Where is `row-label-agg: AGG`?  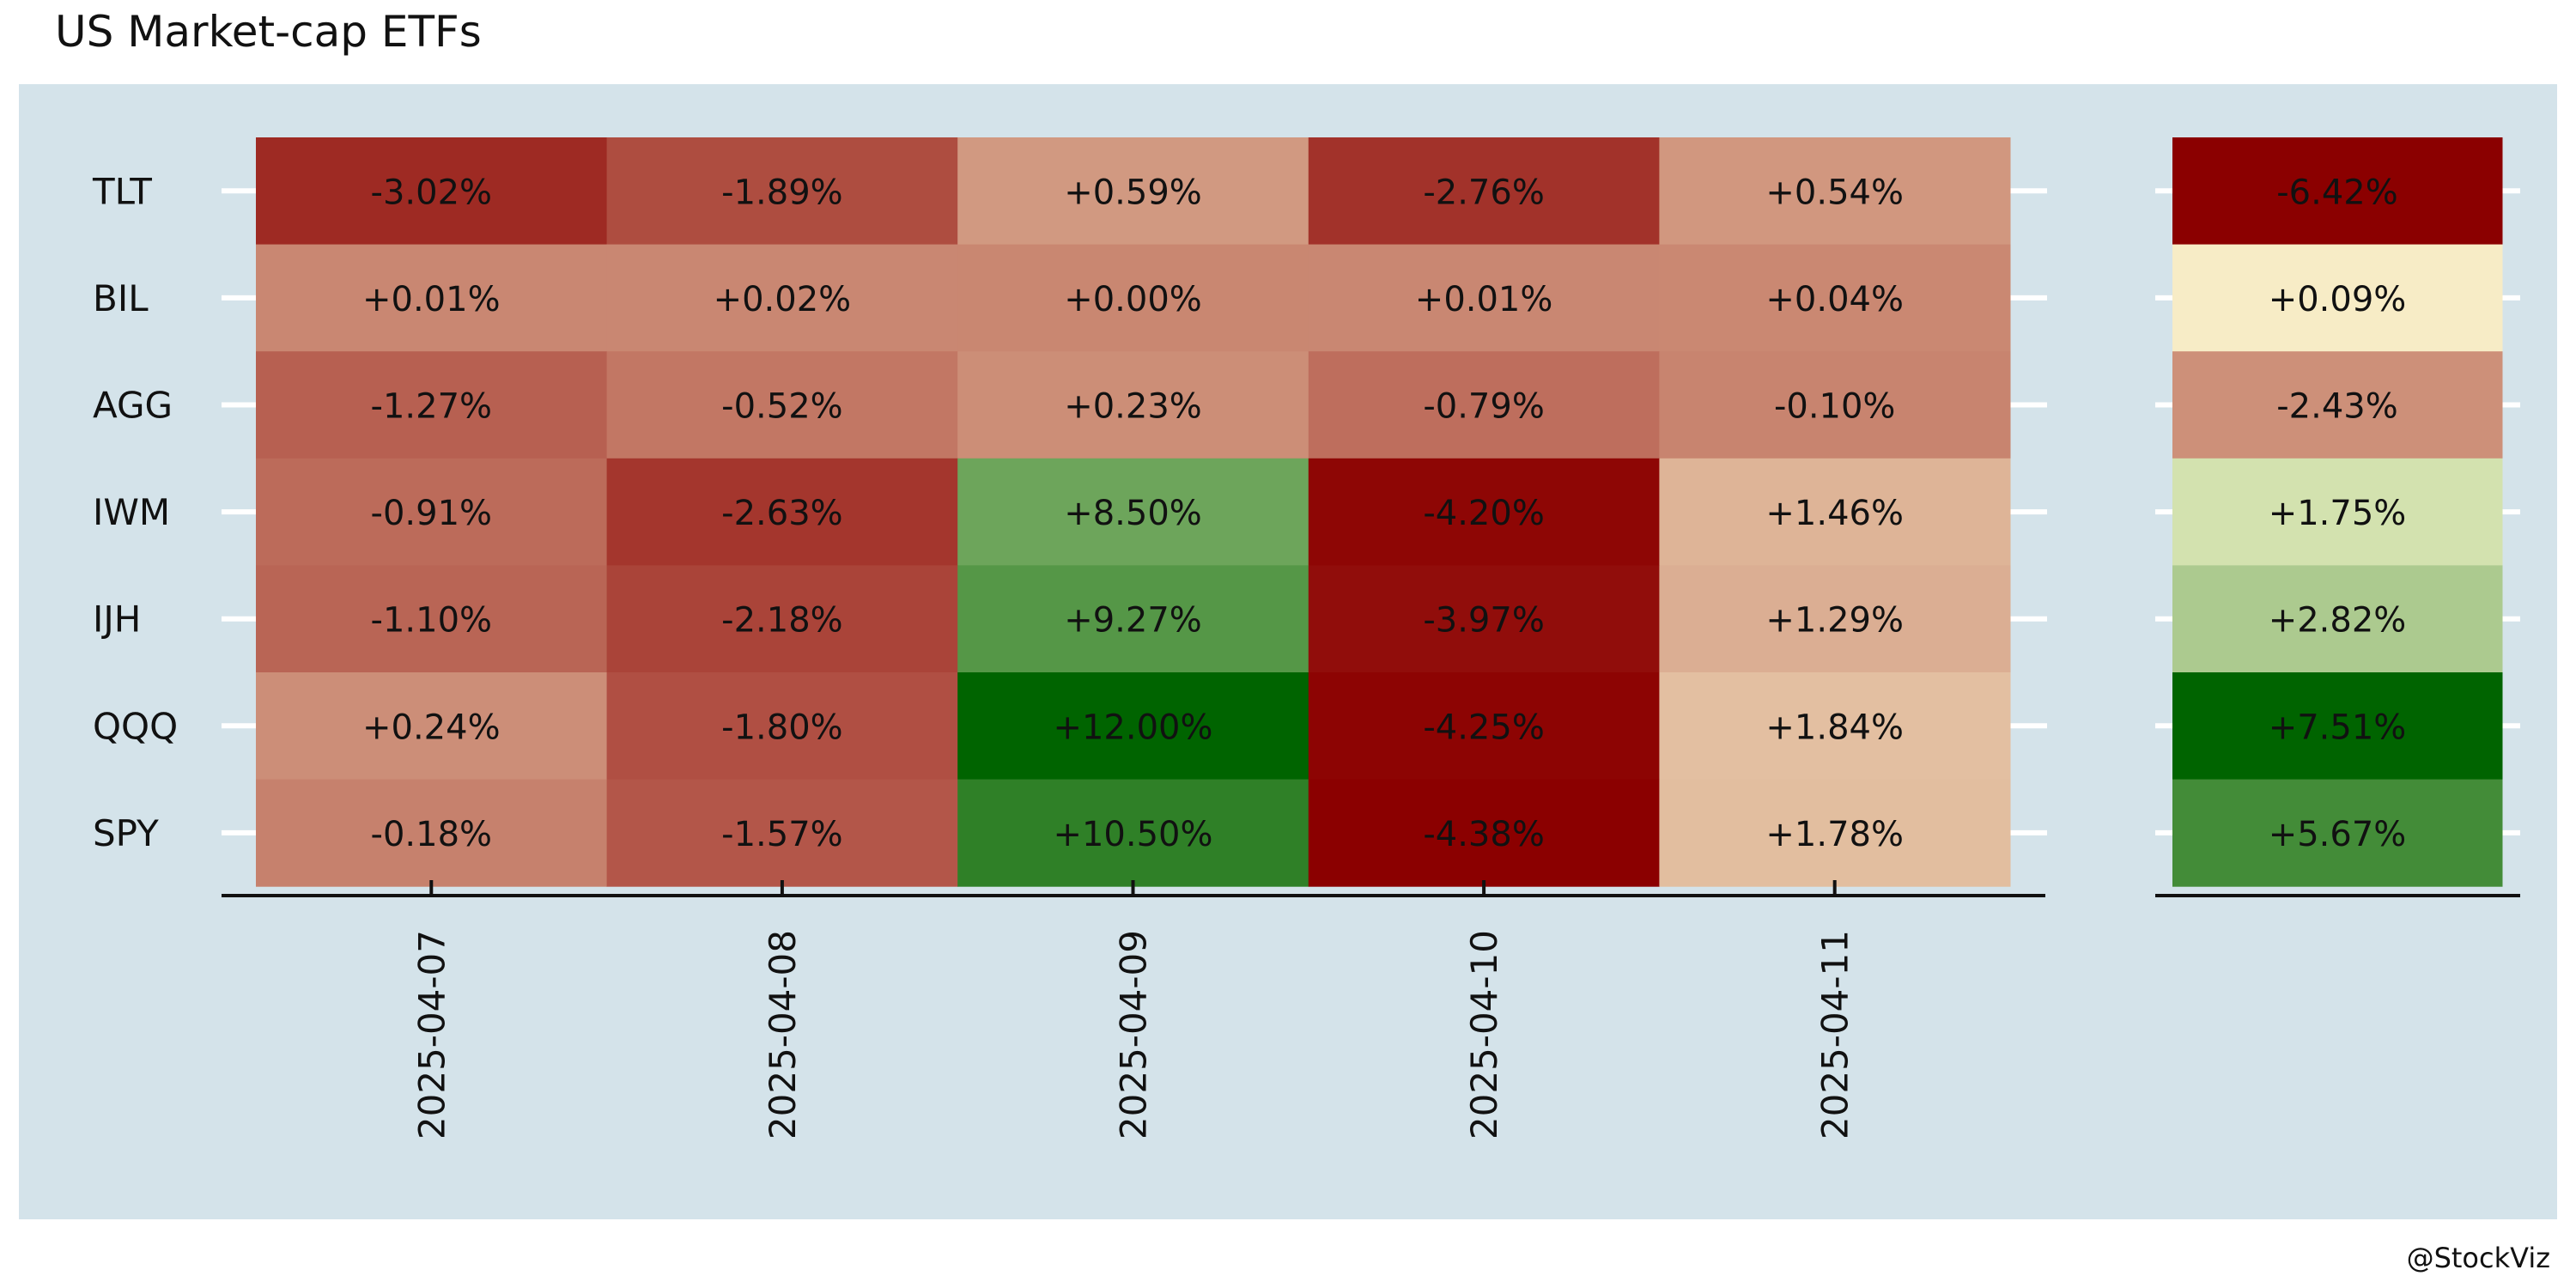
row-label-agg: AGG is located at coordinates (133, 406).